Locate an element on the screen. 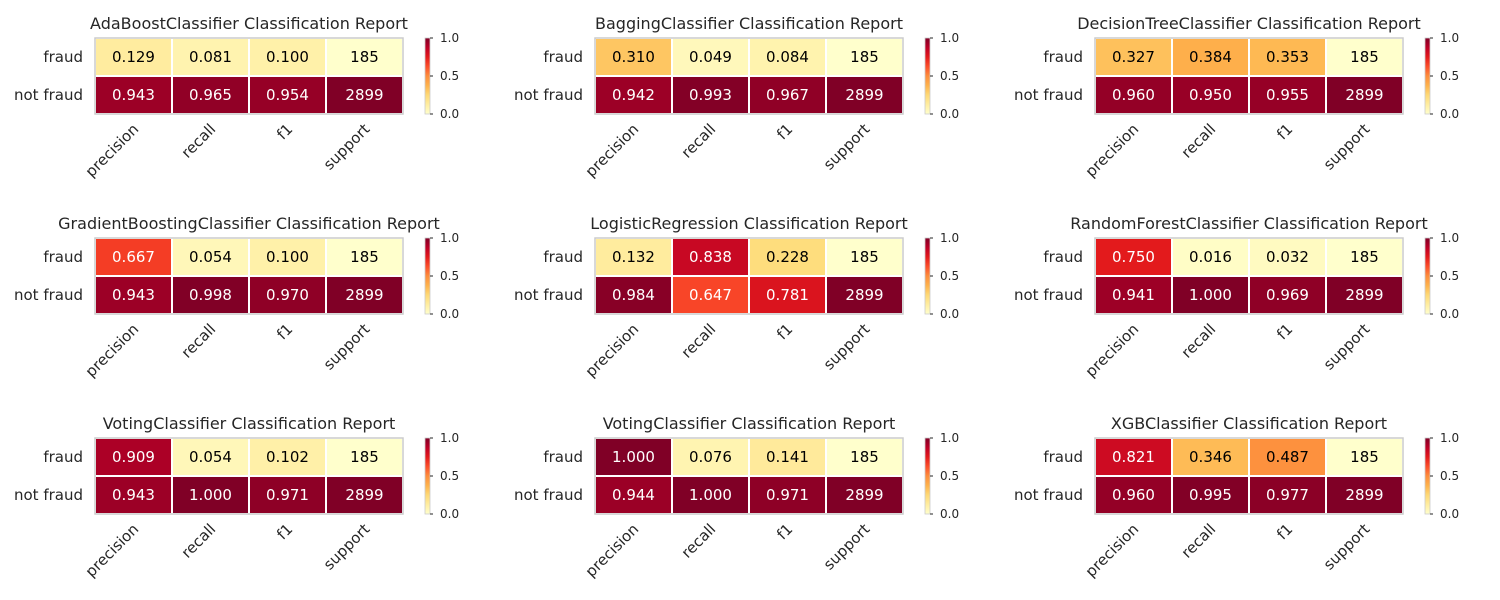  cell-value-label: 0.965 is located at coordinates (210, 95).